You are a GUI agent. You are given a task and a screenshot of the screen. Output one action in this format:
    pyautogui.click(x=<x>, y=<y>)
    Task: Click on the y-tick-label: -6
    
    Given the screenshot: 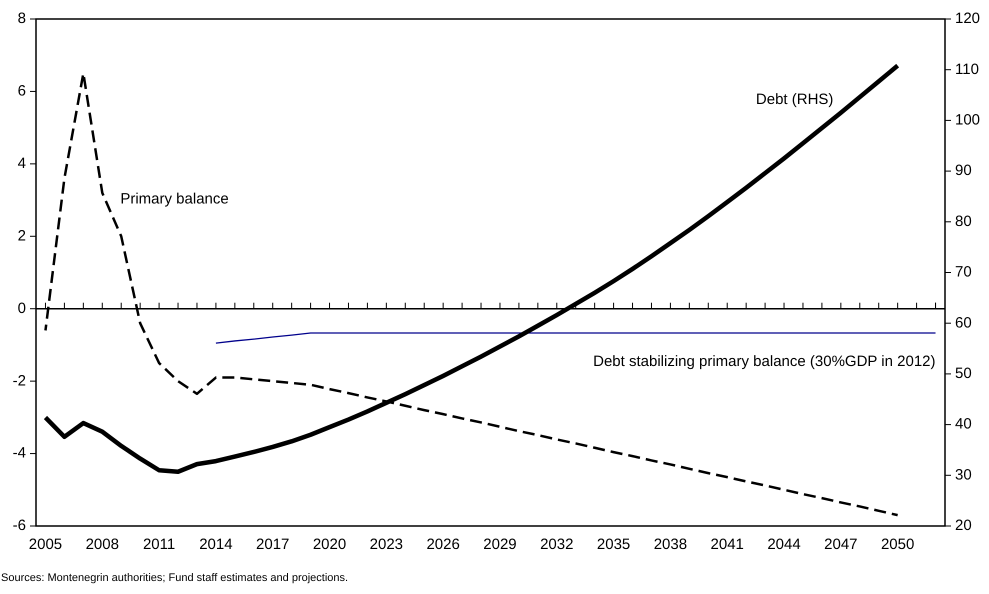 What is the action you would take?
    pyautogui.click(x=19, y=525)
    